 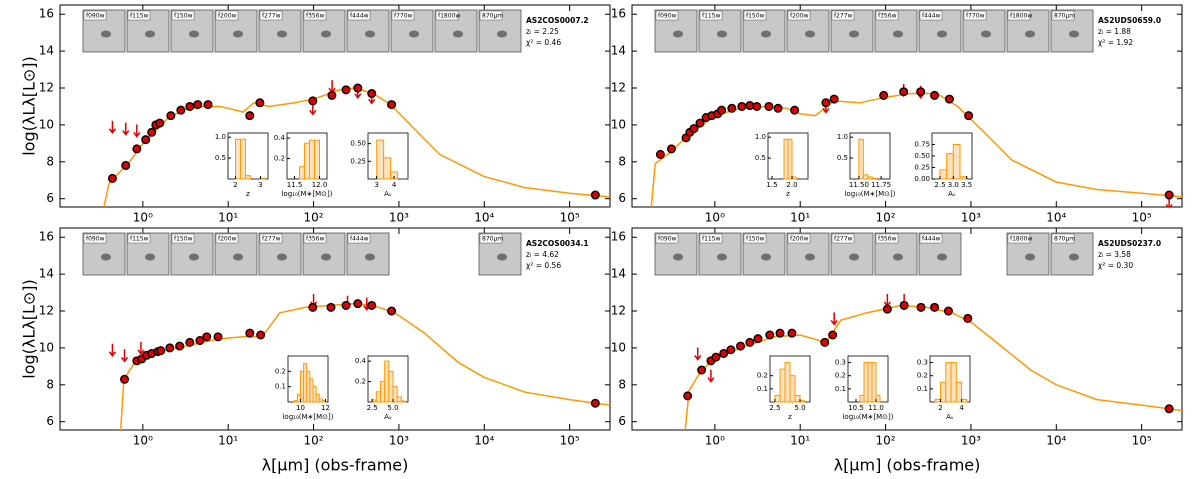 What do you see at coordinates (887, 16) in the screenshot?
I see `cutout-label: f356w` at bounding box center [887, 16].